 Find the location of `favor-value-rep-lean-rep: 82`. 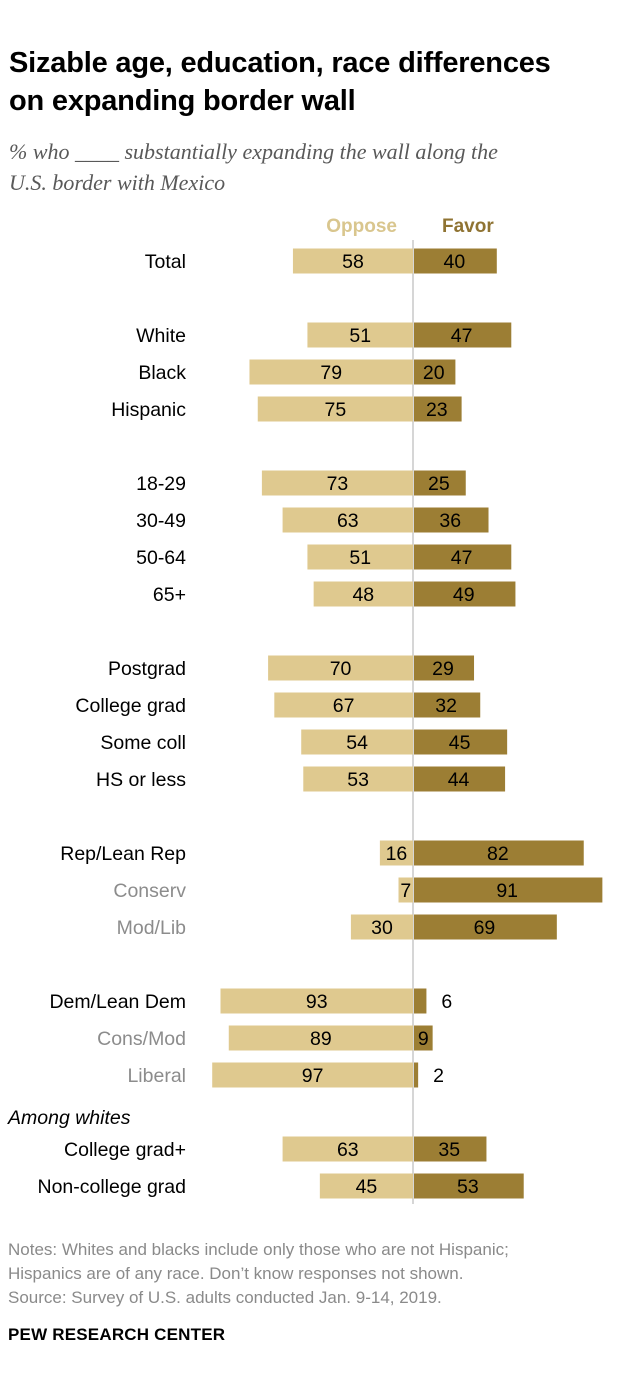

favor-value-rep-lean-rep: 82 is located at coordinates (498, 854).